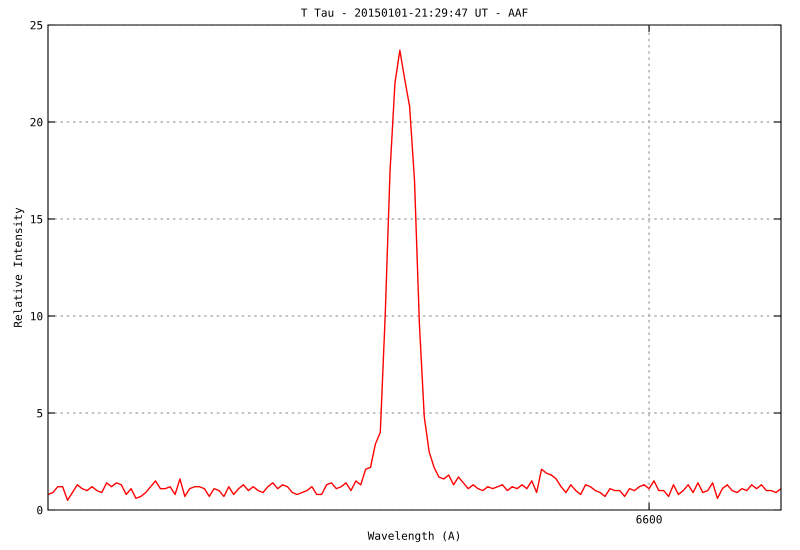 The image size is (800, 550). What do you see at coordinates (36, 122) in the screenshot?
I see `y-tick-label: 20` at bounding box center [36, 122].